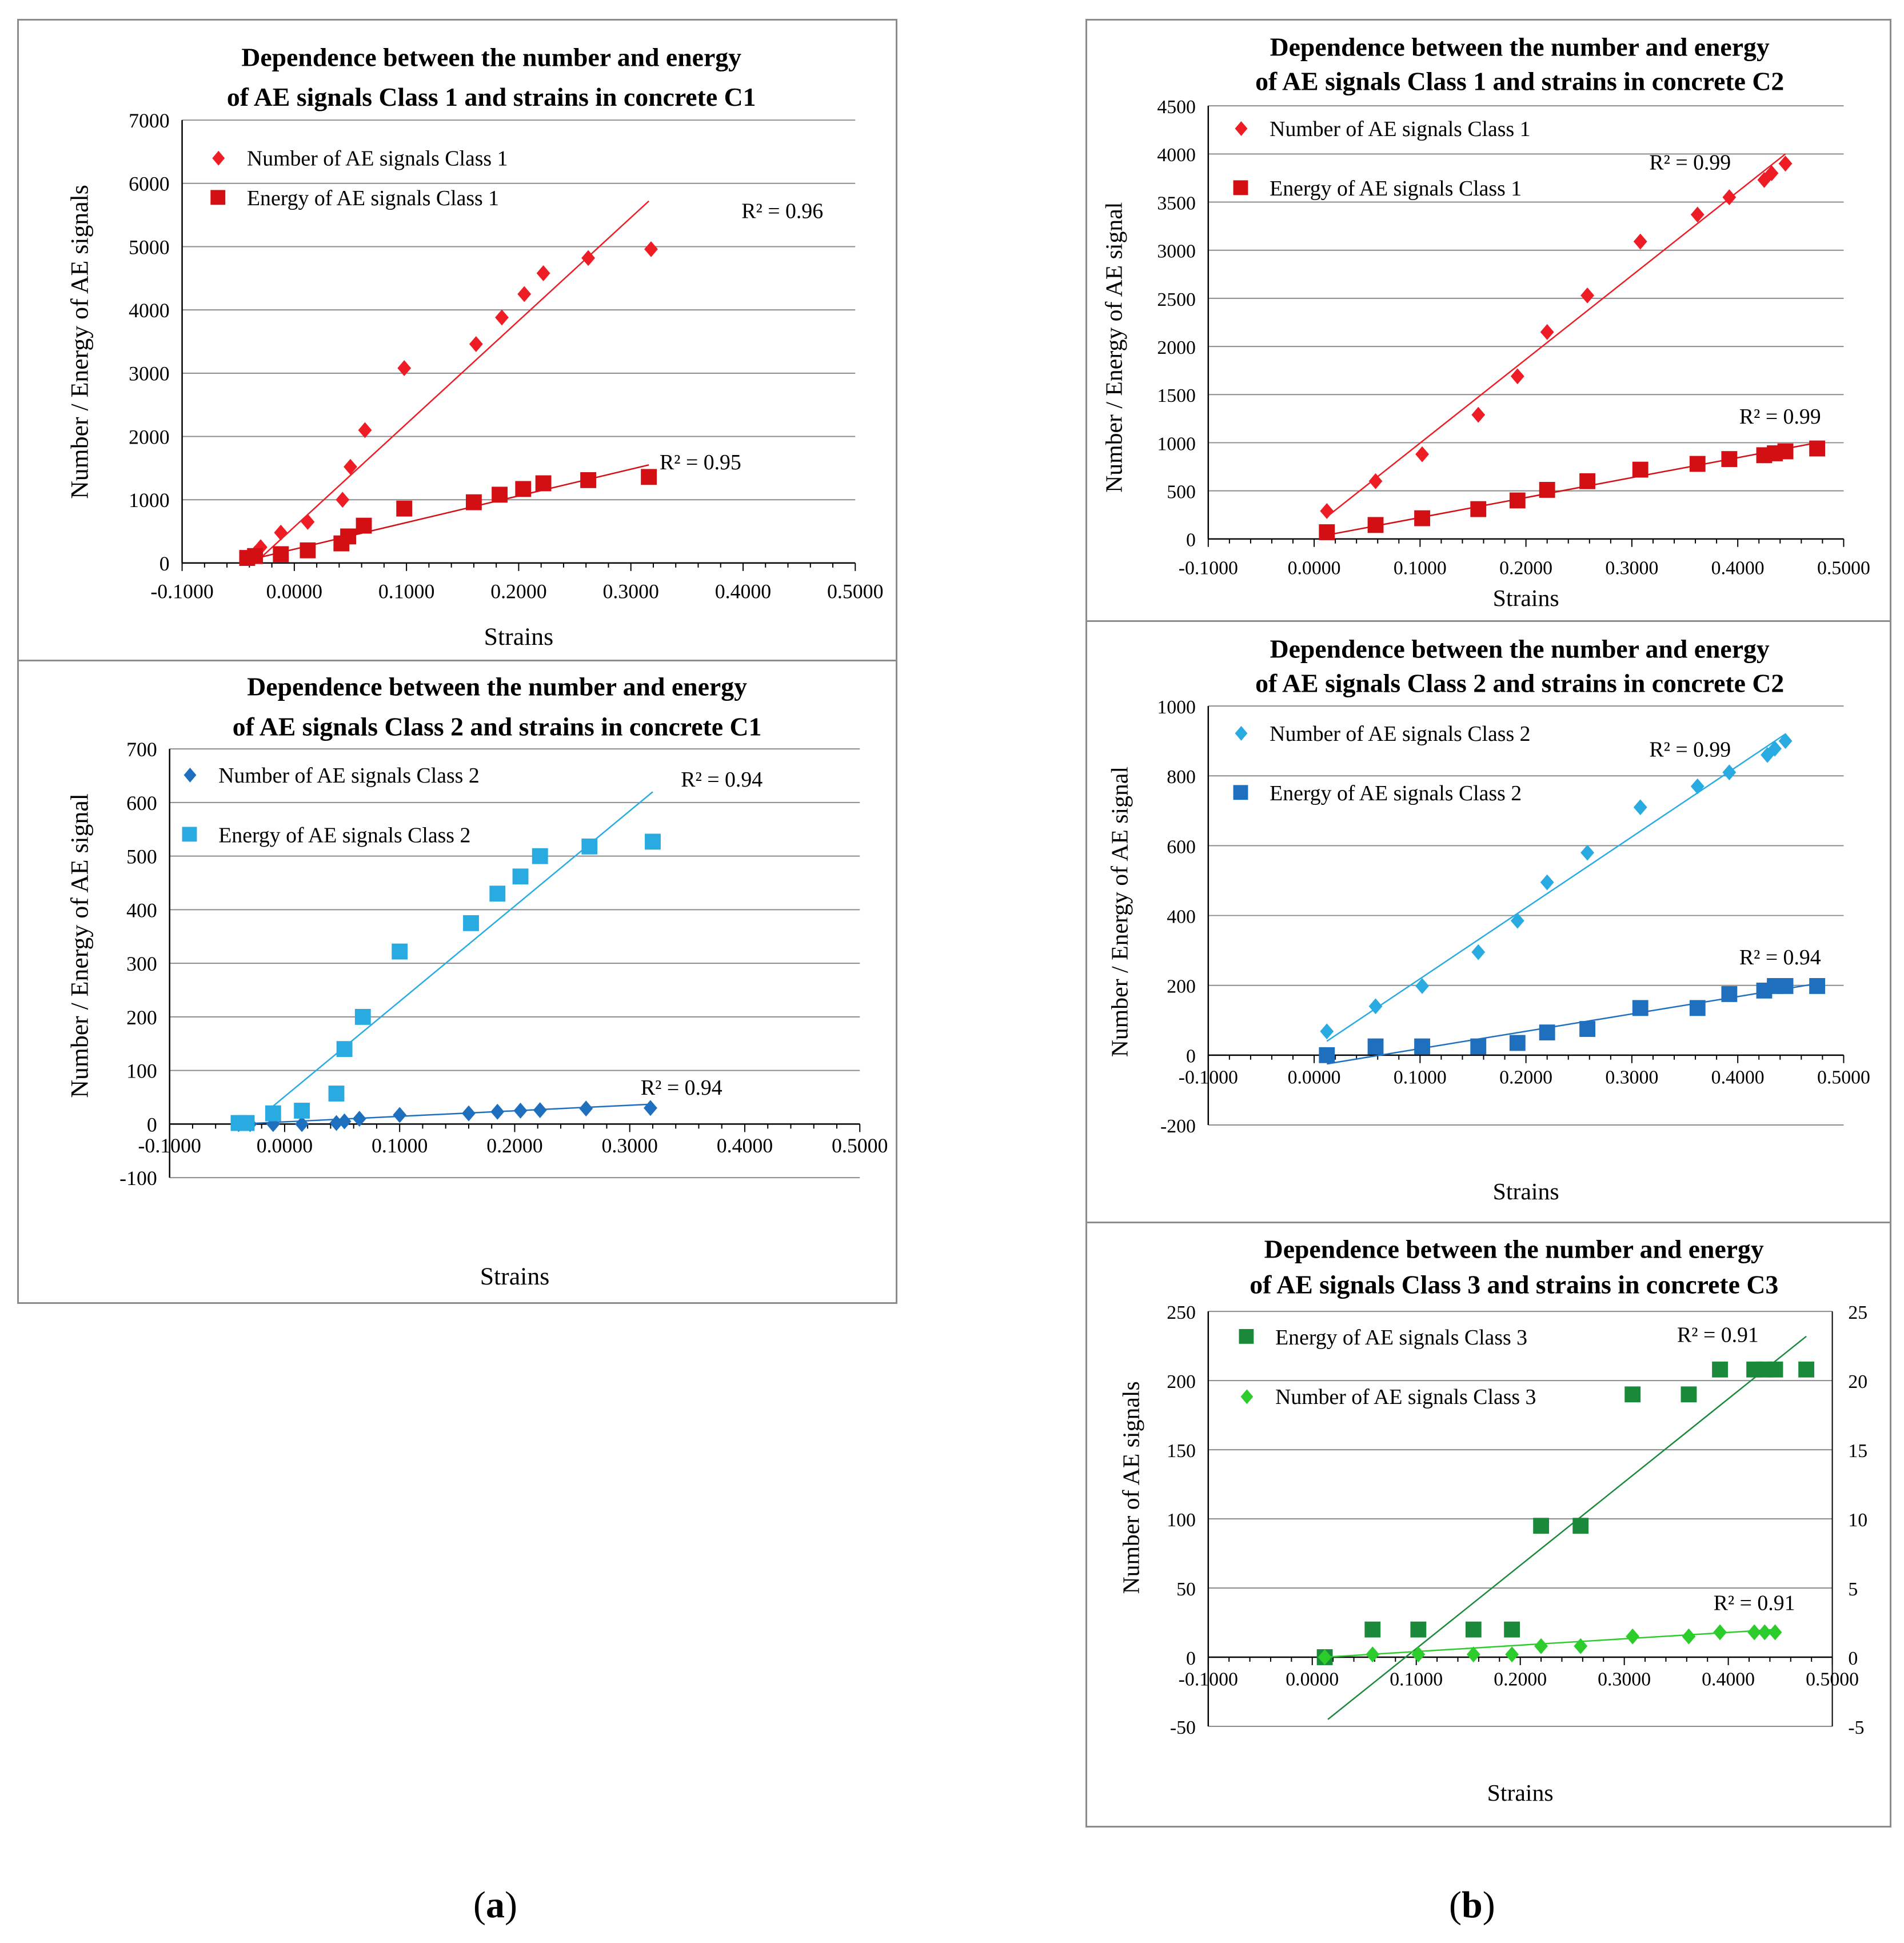 This screenshot has height=1943, width=1904. What do you see at coordinates (141, 749) in the screenshot?
I see `y-tick-label: 700` at bounding box center [141, 749].